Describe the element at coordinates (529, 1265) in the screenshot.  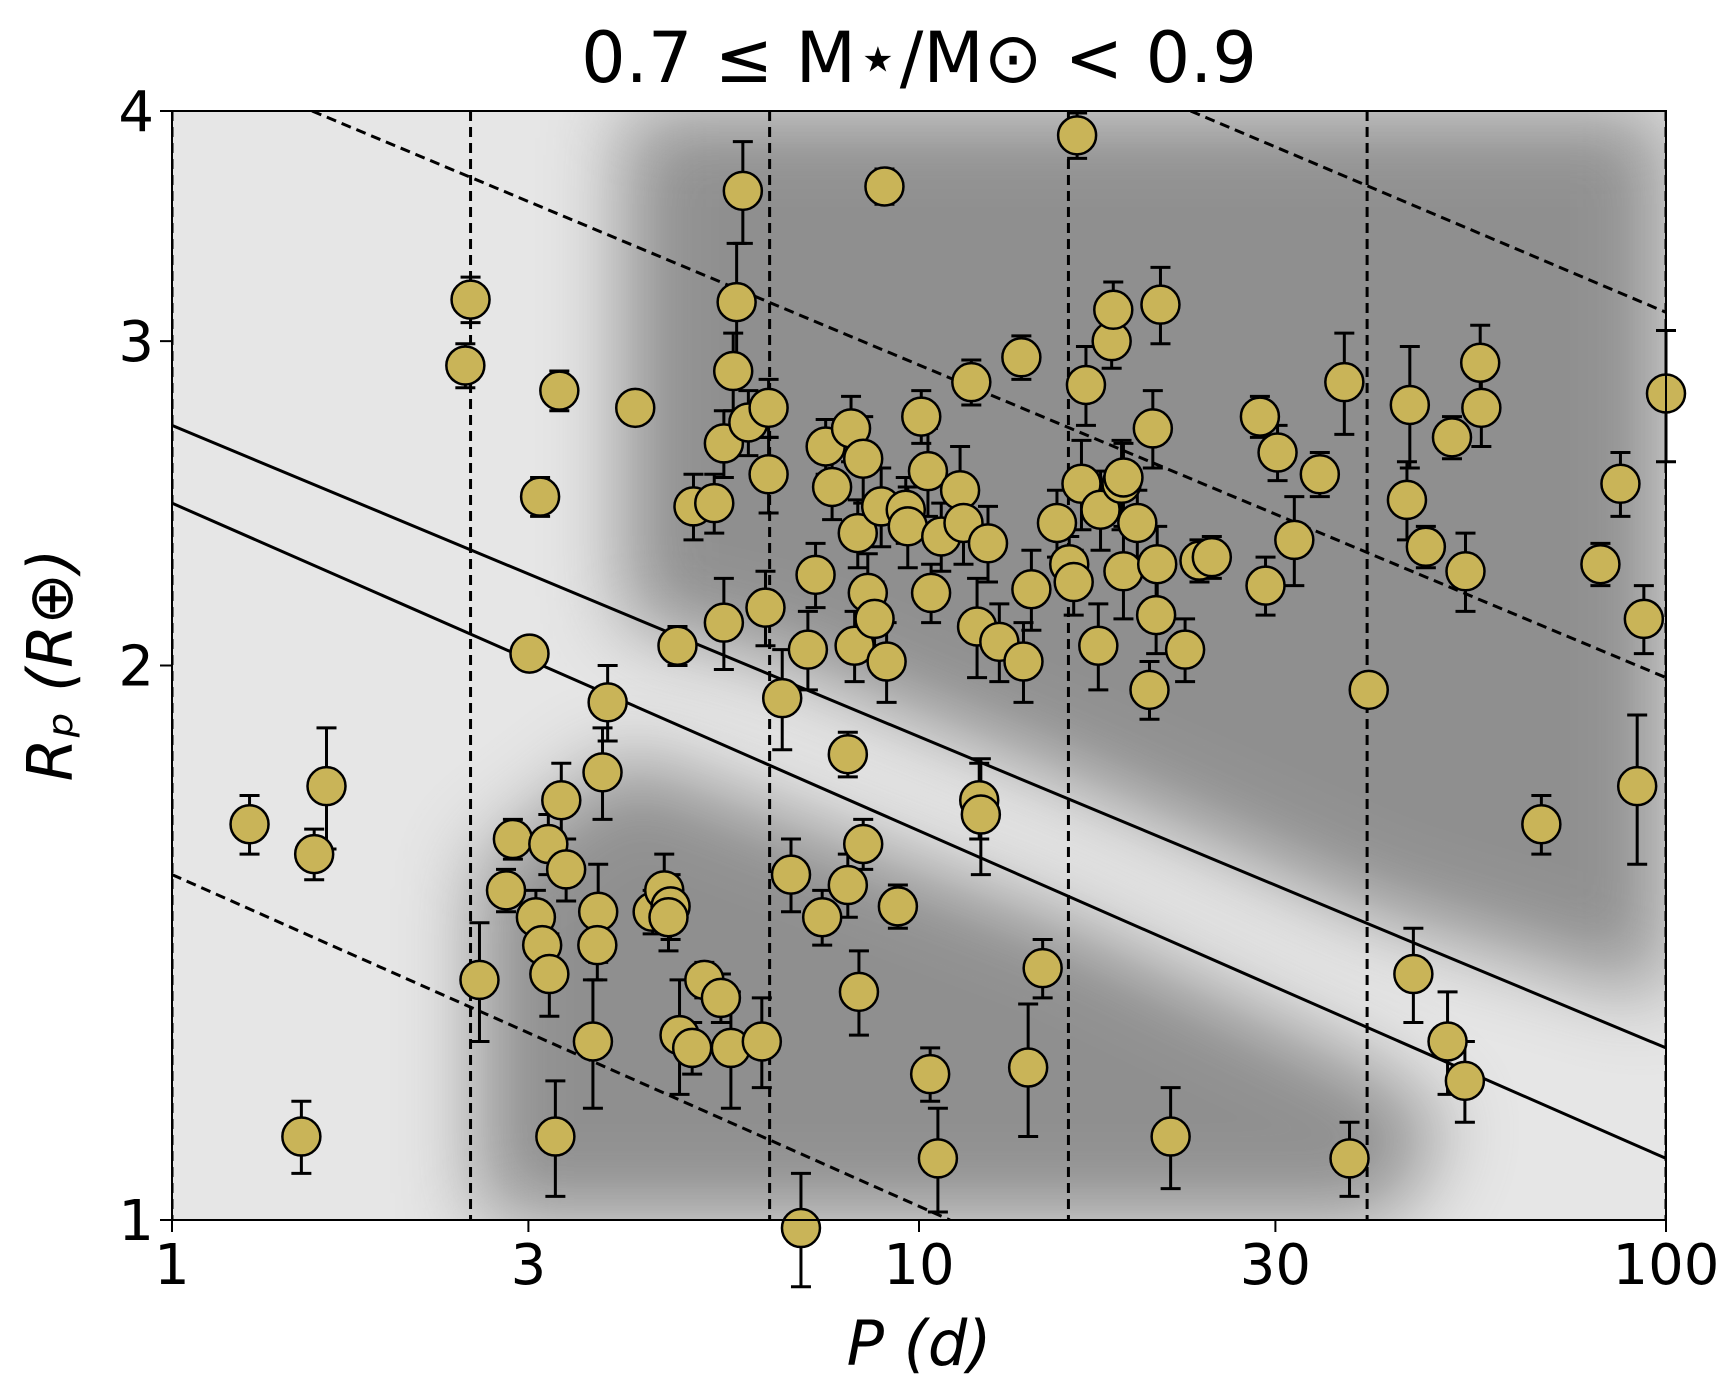
I see `x-tick-label: 3` at that location.